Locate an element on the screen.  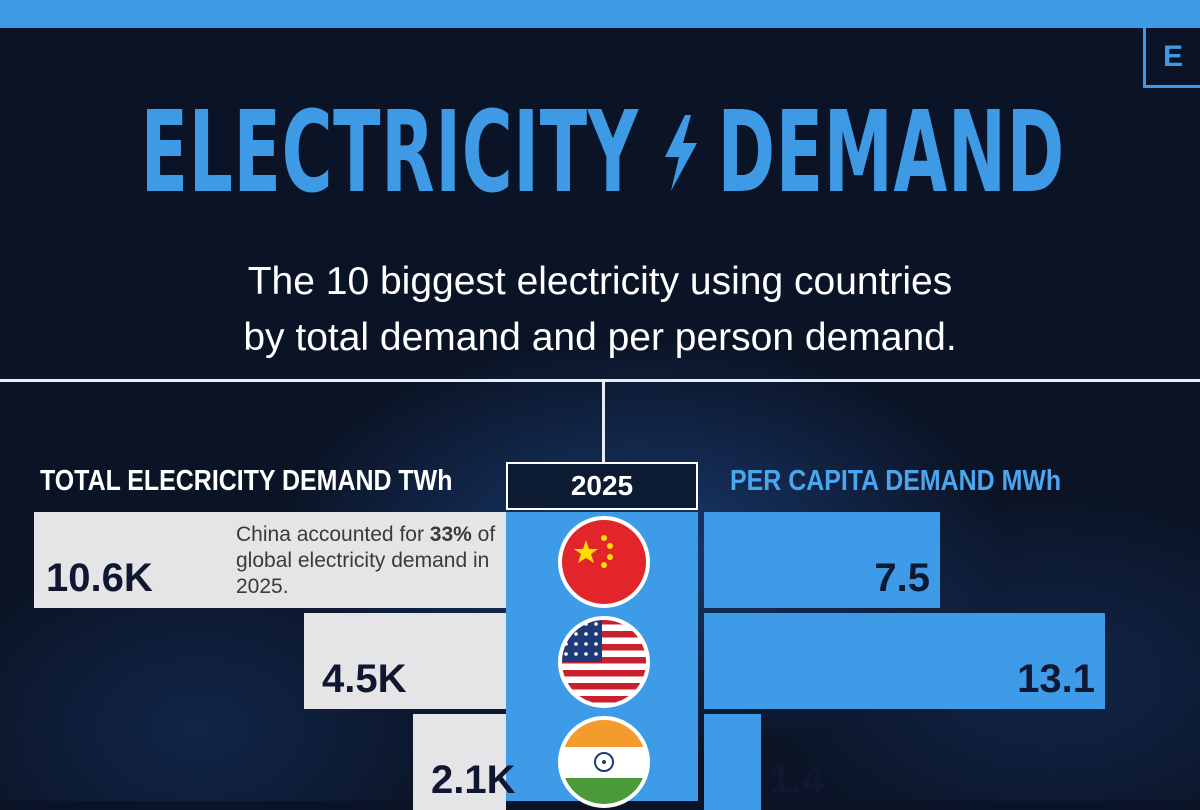
brand-logo-letter: E is located at coordinates (1172, 56).